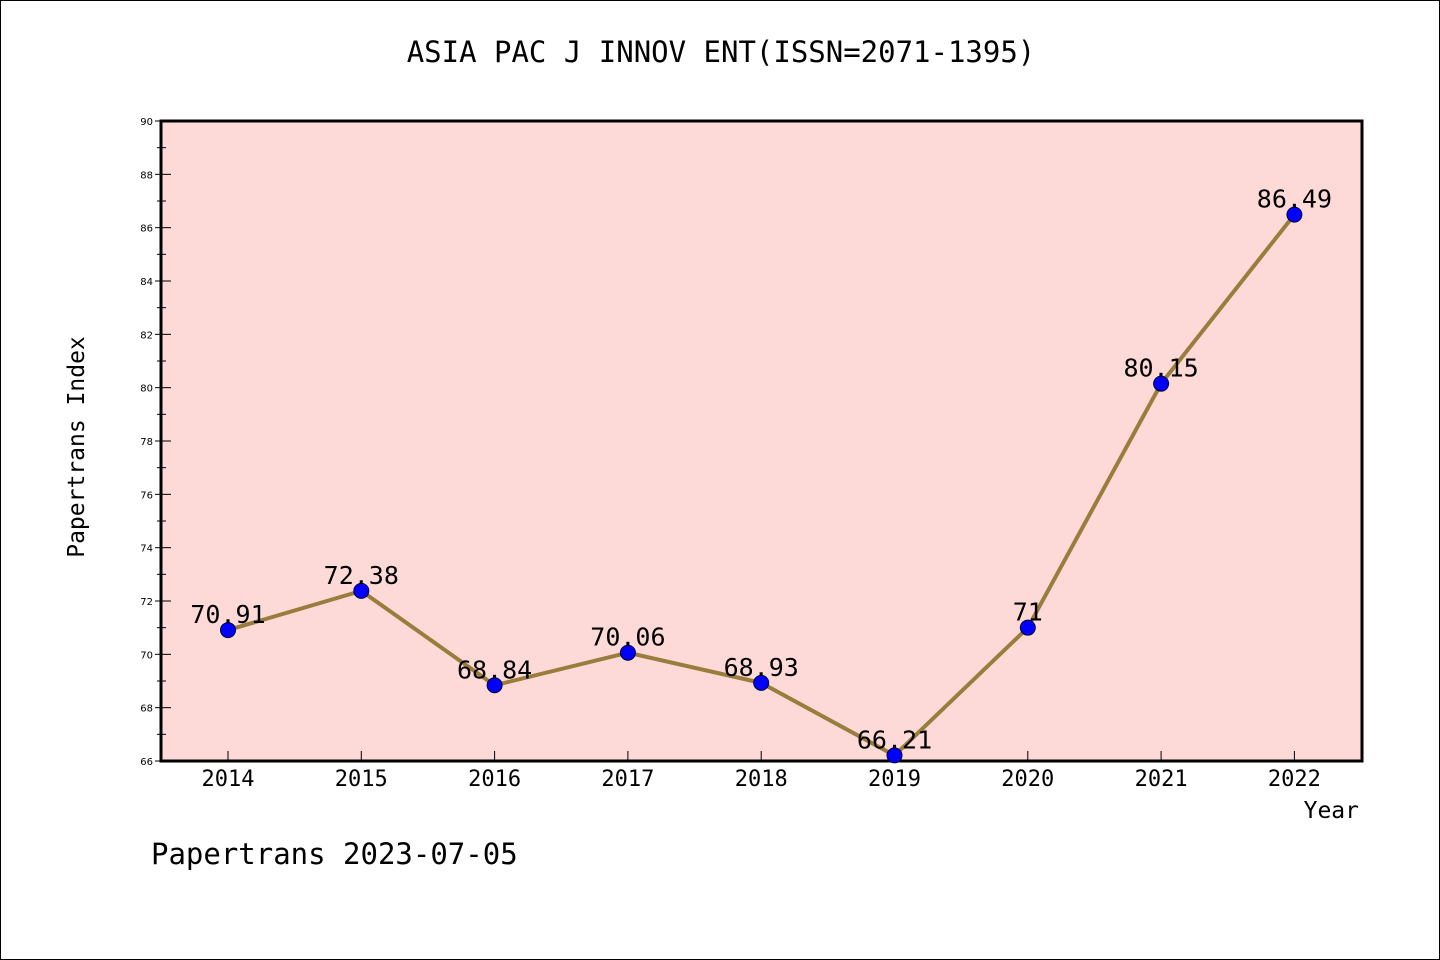 This screenshot has height=960, width=1440. I want to click on y-tick-label: 76, so click(146, 495).